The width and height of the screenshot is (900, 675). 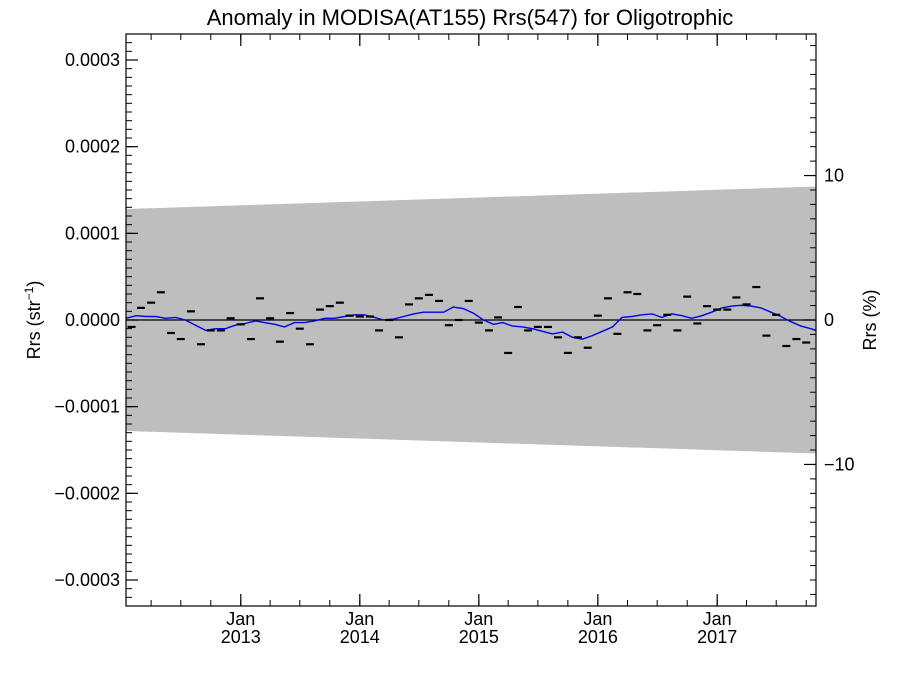 I want to click on left-axis-label-sup: −1, so click(x=29, y=293).